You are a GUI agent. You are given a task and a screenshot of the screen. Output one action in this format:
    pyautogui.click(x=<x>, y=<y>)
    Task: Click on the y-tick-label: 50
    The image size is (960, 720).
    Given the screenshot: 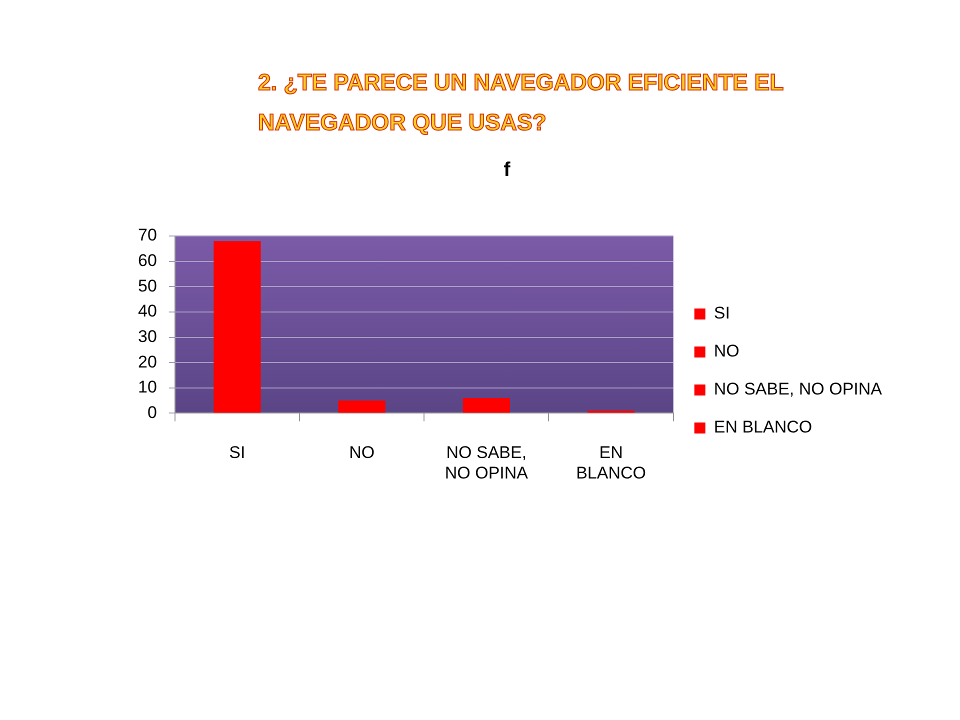 What is the action you would take?
    pyautogui.click(x=147, y=286)
    